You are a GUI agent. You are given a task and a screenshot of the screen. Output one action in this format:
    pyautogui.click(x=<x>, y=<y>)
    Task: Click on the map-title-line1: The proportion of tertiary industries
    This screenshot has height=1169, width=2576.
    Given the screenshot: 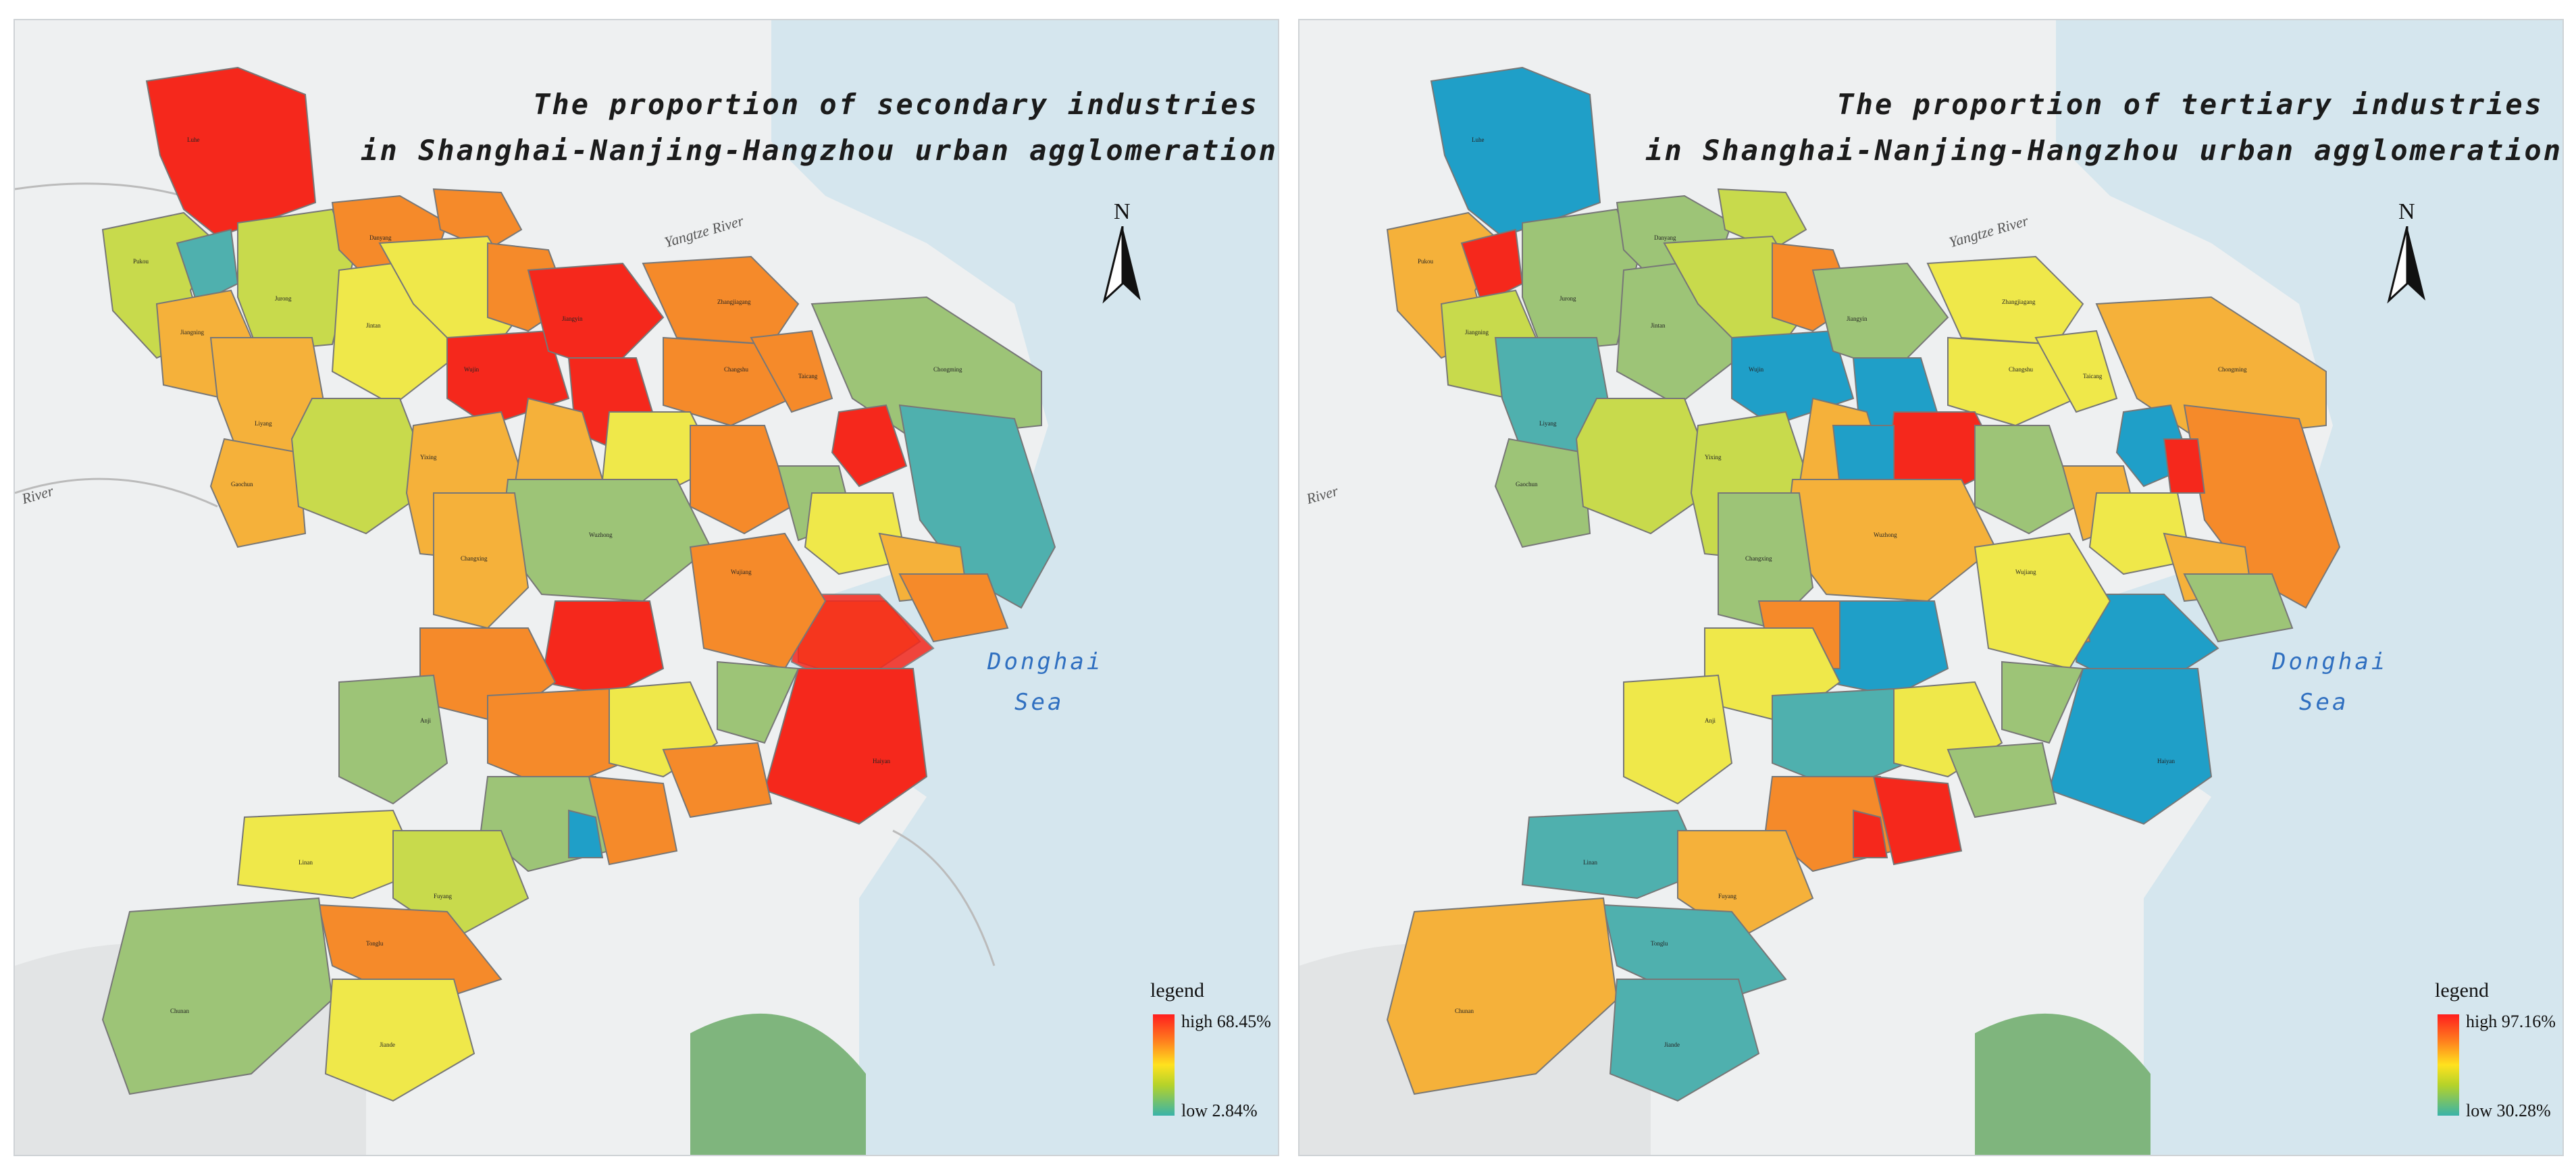 What is the action you would take?
    pyautogui.click(x=2190, y=104)
    